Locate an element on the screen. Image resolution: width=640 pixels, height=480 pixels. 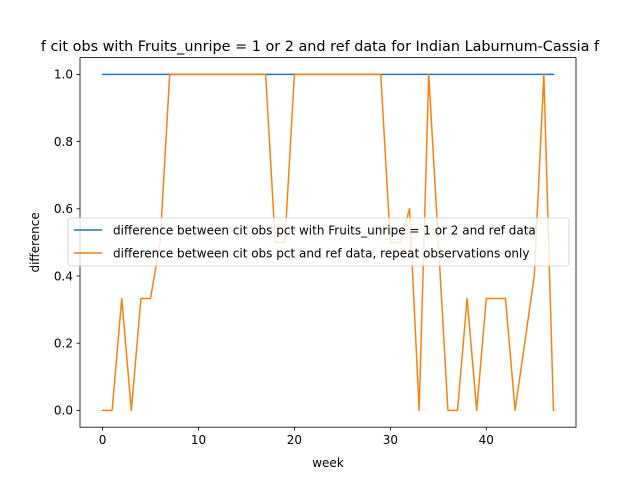
x-tick-label: 40 is located at coordinates (486, 440).